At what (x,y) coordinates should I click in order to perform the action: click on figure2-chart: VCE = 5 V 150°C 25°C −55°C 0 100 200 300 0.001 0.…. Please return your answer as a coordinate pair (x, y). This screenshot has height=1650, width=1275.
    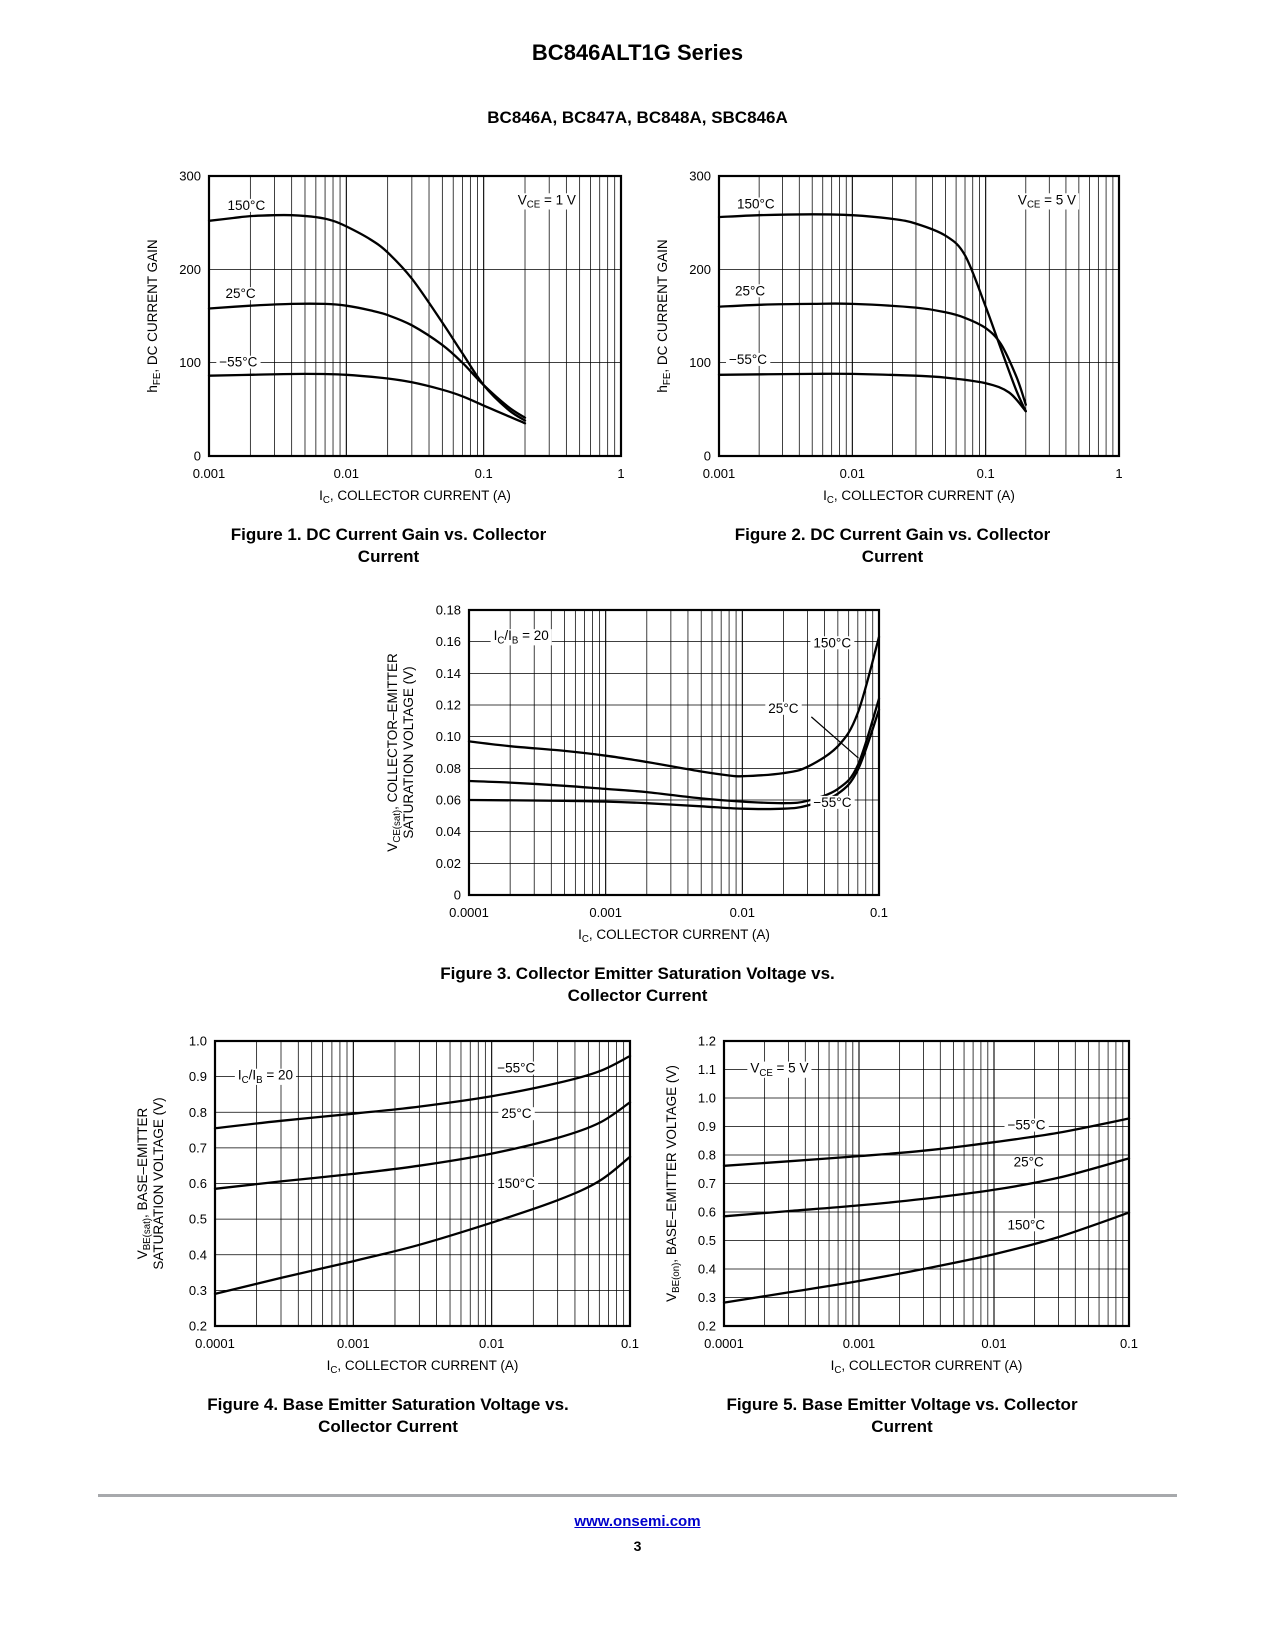
    Looking at the image, I should click on (889, 338).